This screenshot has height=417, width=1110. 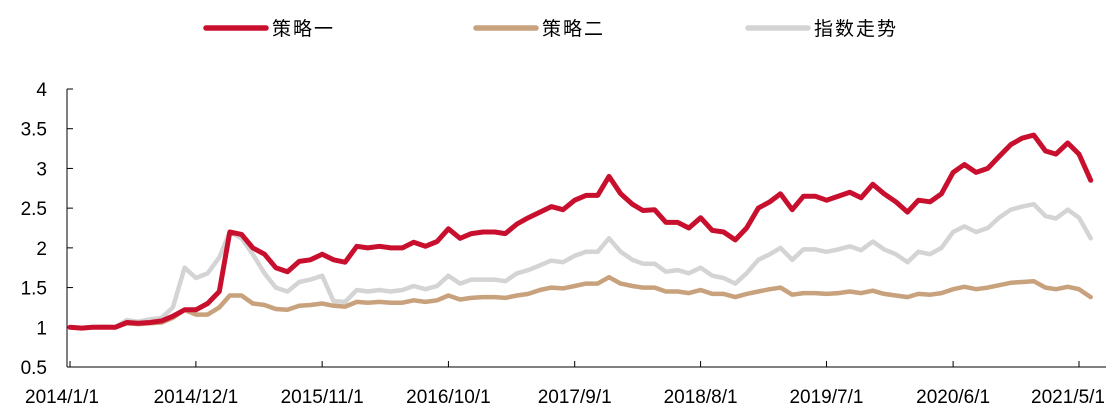 I want to click on legend-label-1: 策略一, so click(x=303, y=29).